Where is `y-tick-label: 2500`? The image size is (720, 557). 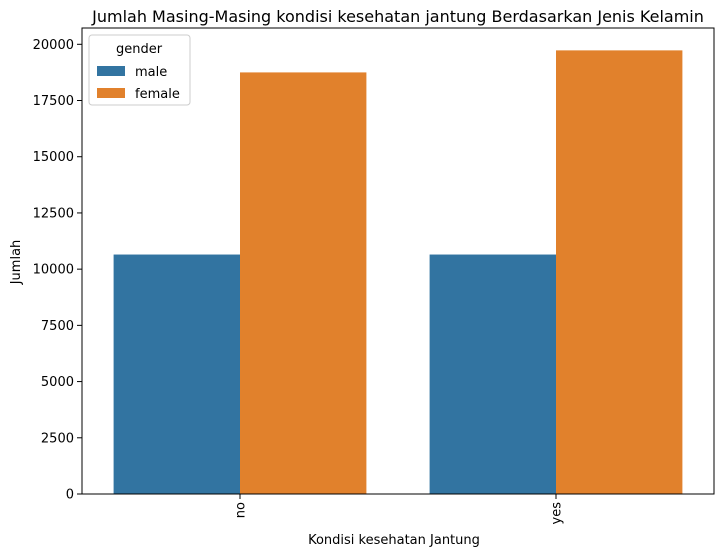 y-tick-label: 2500 is located at coordinates (57, 438).